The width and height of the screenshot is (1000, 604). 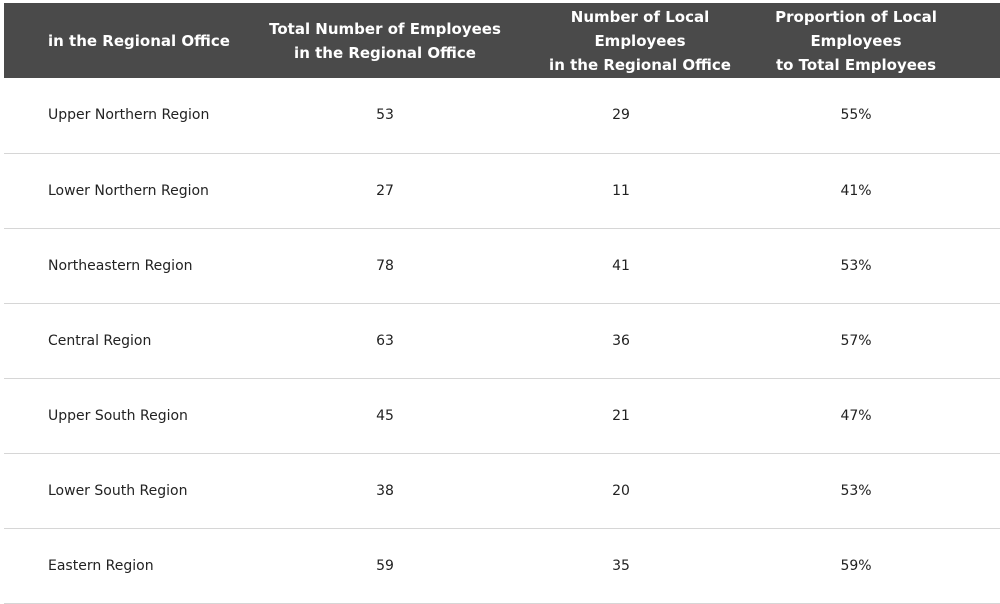 I want to click on total-employees-cell: 59, so click(x=385, y=565).